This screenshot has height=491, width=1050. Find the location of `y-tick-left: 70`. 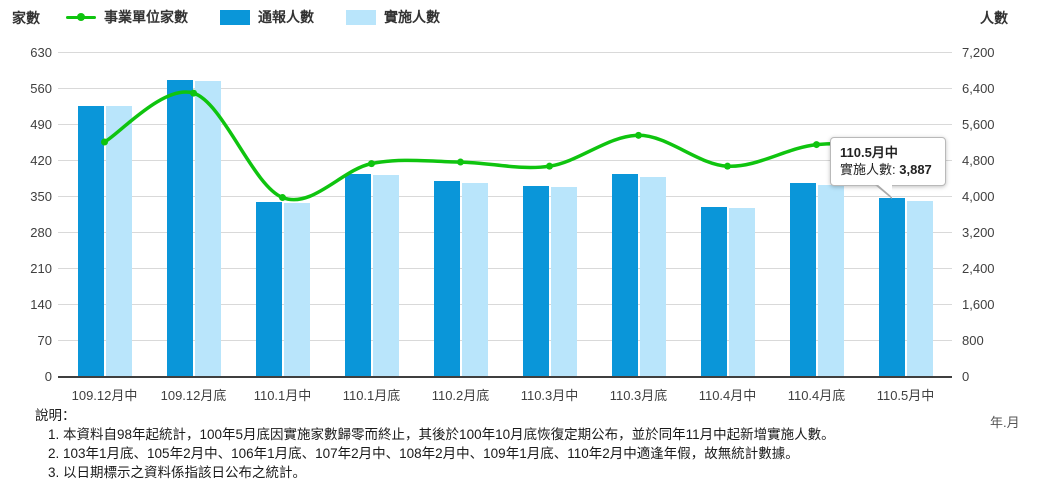

y-tick-left: 70 is located at coordinates (44, 340).